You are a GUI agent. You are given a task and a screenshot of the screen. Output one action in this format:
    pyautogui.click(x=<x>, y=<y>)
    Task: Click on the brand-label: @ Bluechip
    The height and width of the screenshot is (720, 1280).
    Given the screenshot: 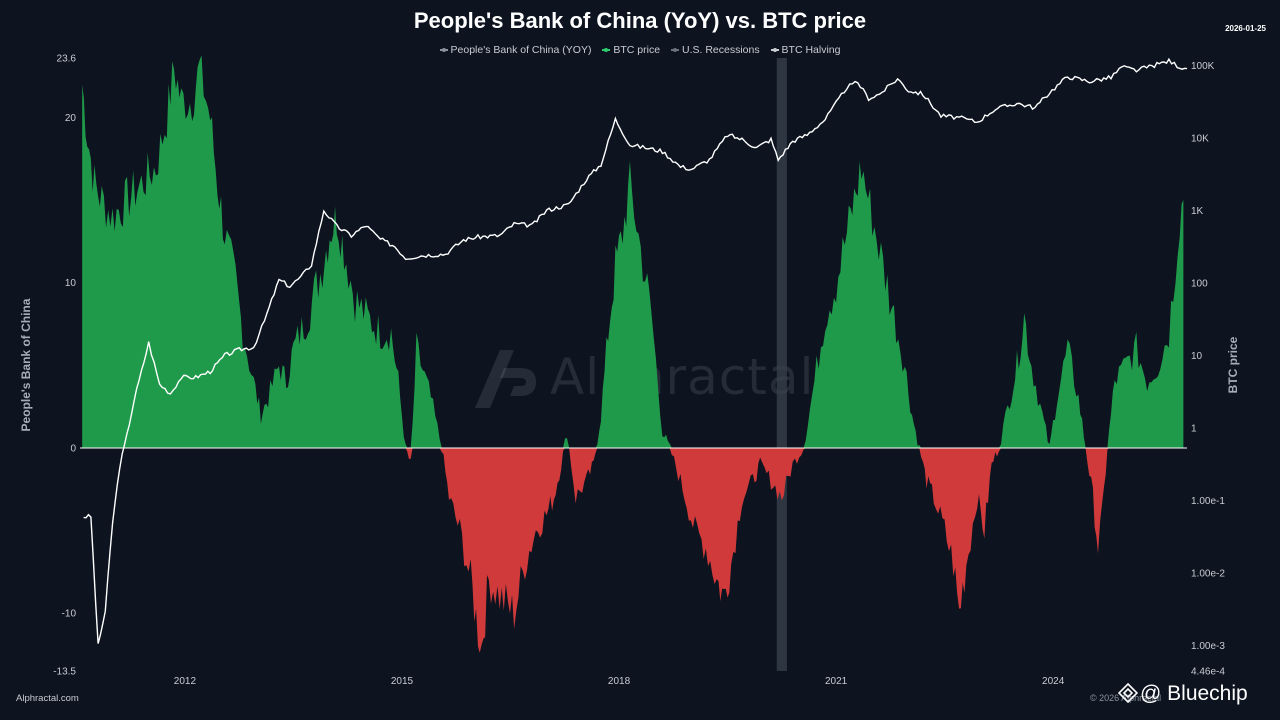 What is the action you would take?
    pyautogui.click(x=1183, y=694)
    